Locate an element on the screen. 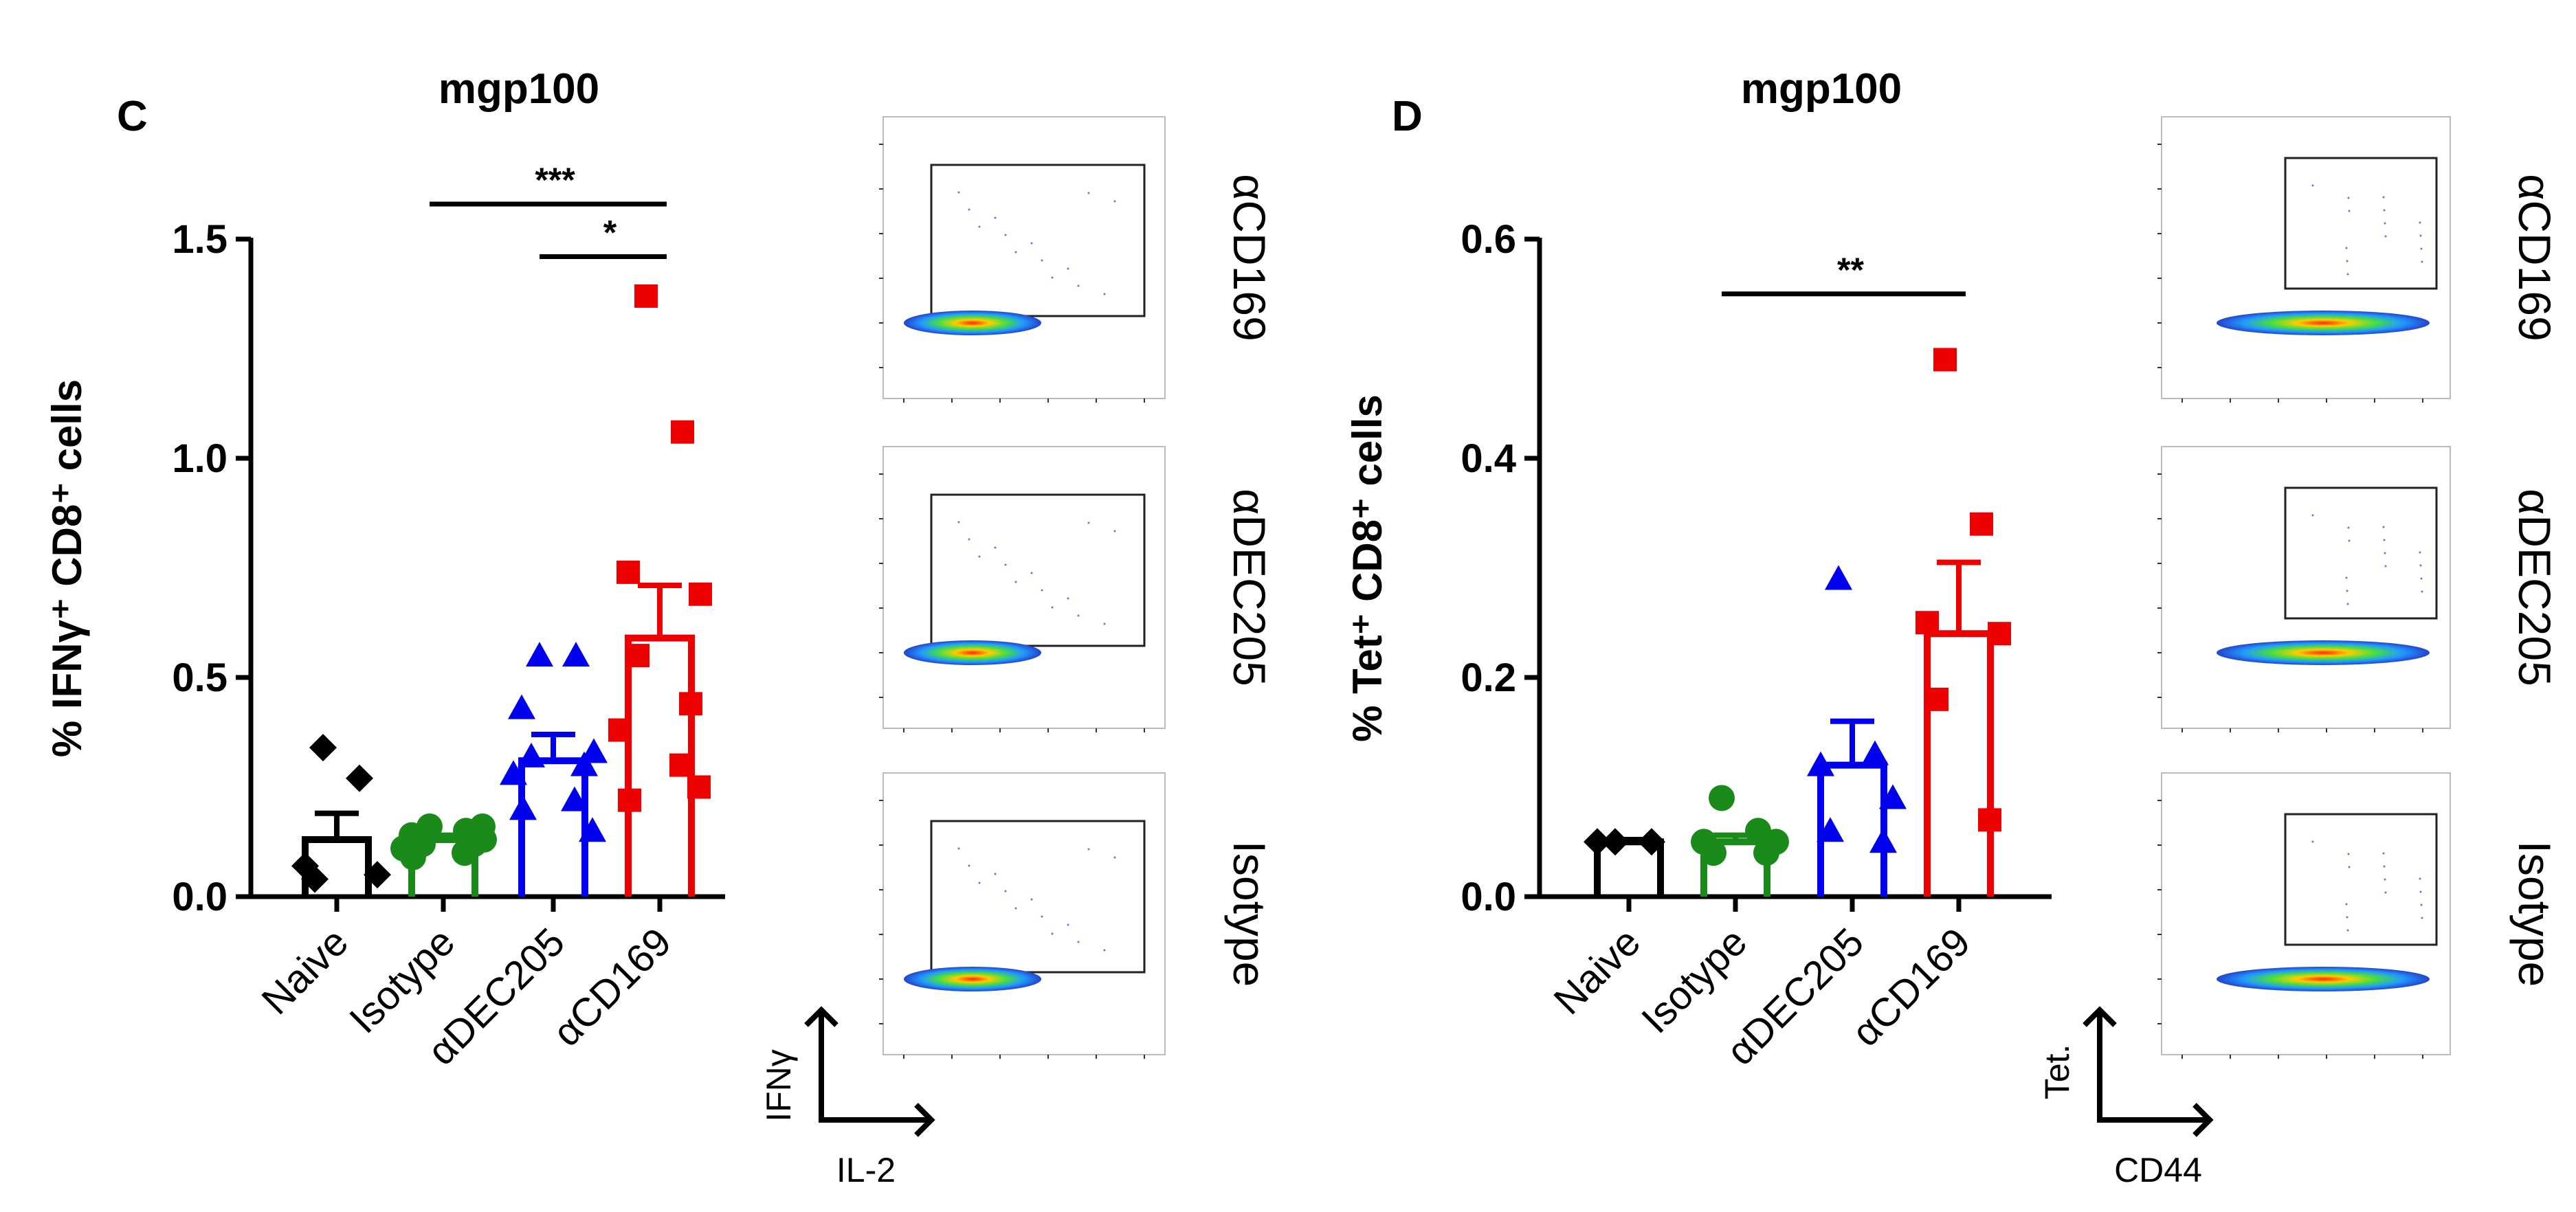  y-tick-label: 1.5 is located at coordinates (199, 239).